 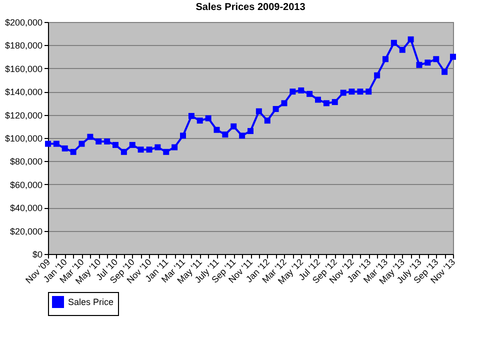 I want to click on y-tick-label: $180,000, so click(x=23, y=45).